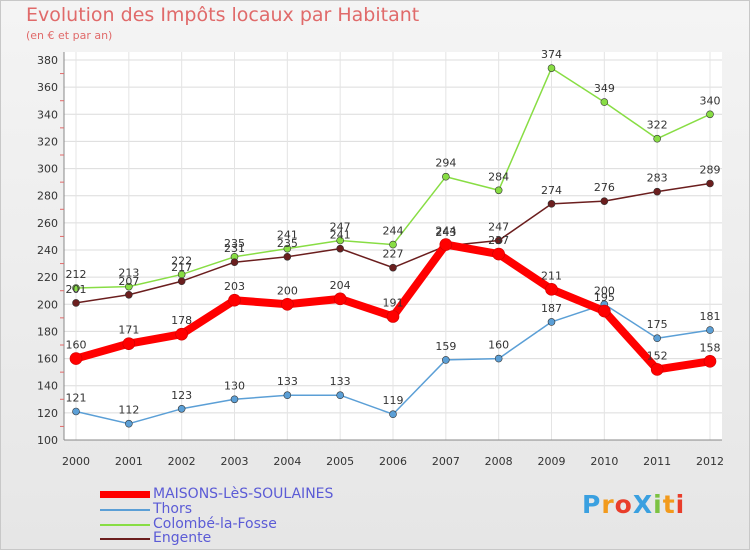 The image size is (750, 550). Describe the element at coordinates (552, 461) in the screenshot. I see `x-tick-label-9: 2009` at that location.